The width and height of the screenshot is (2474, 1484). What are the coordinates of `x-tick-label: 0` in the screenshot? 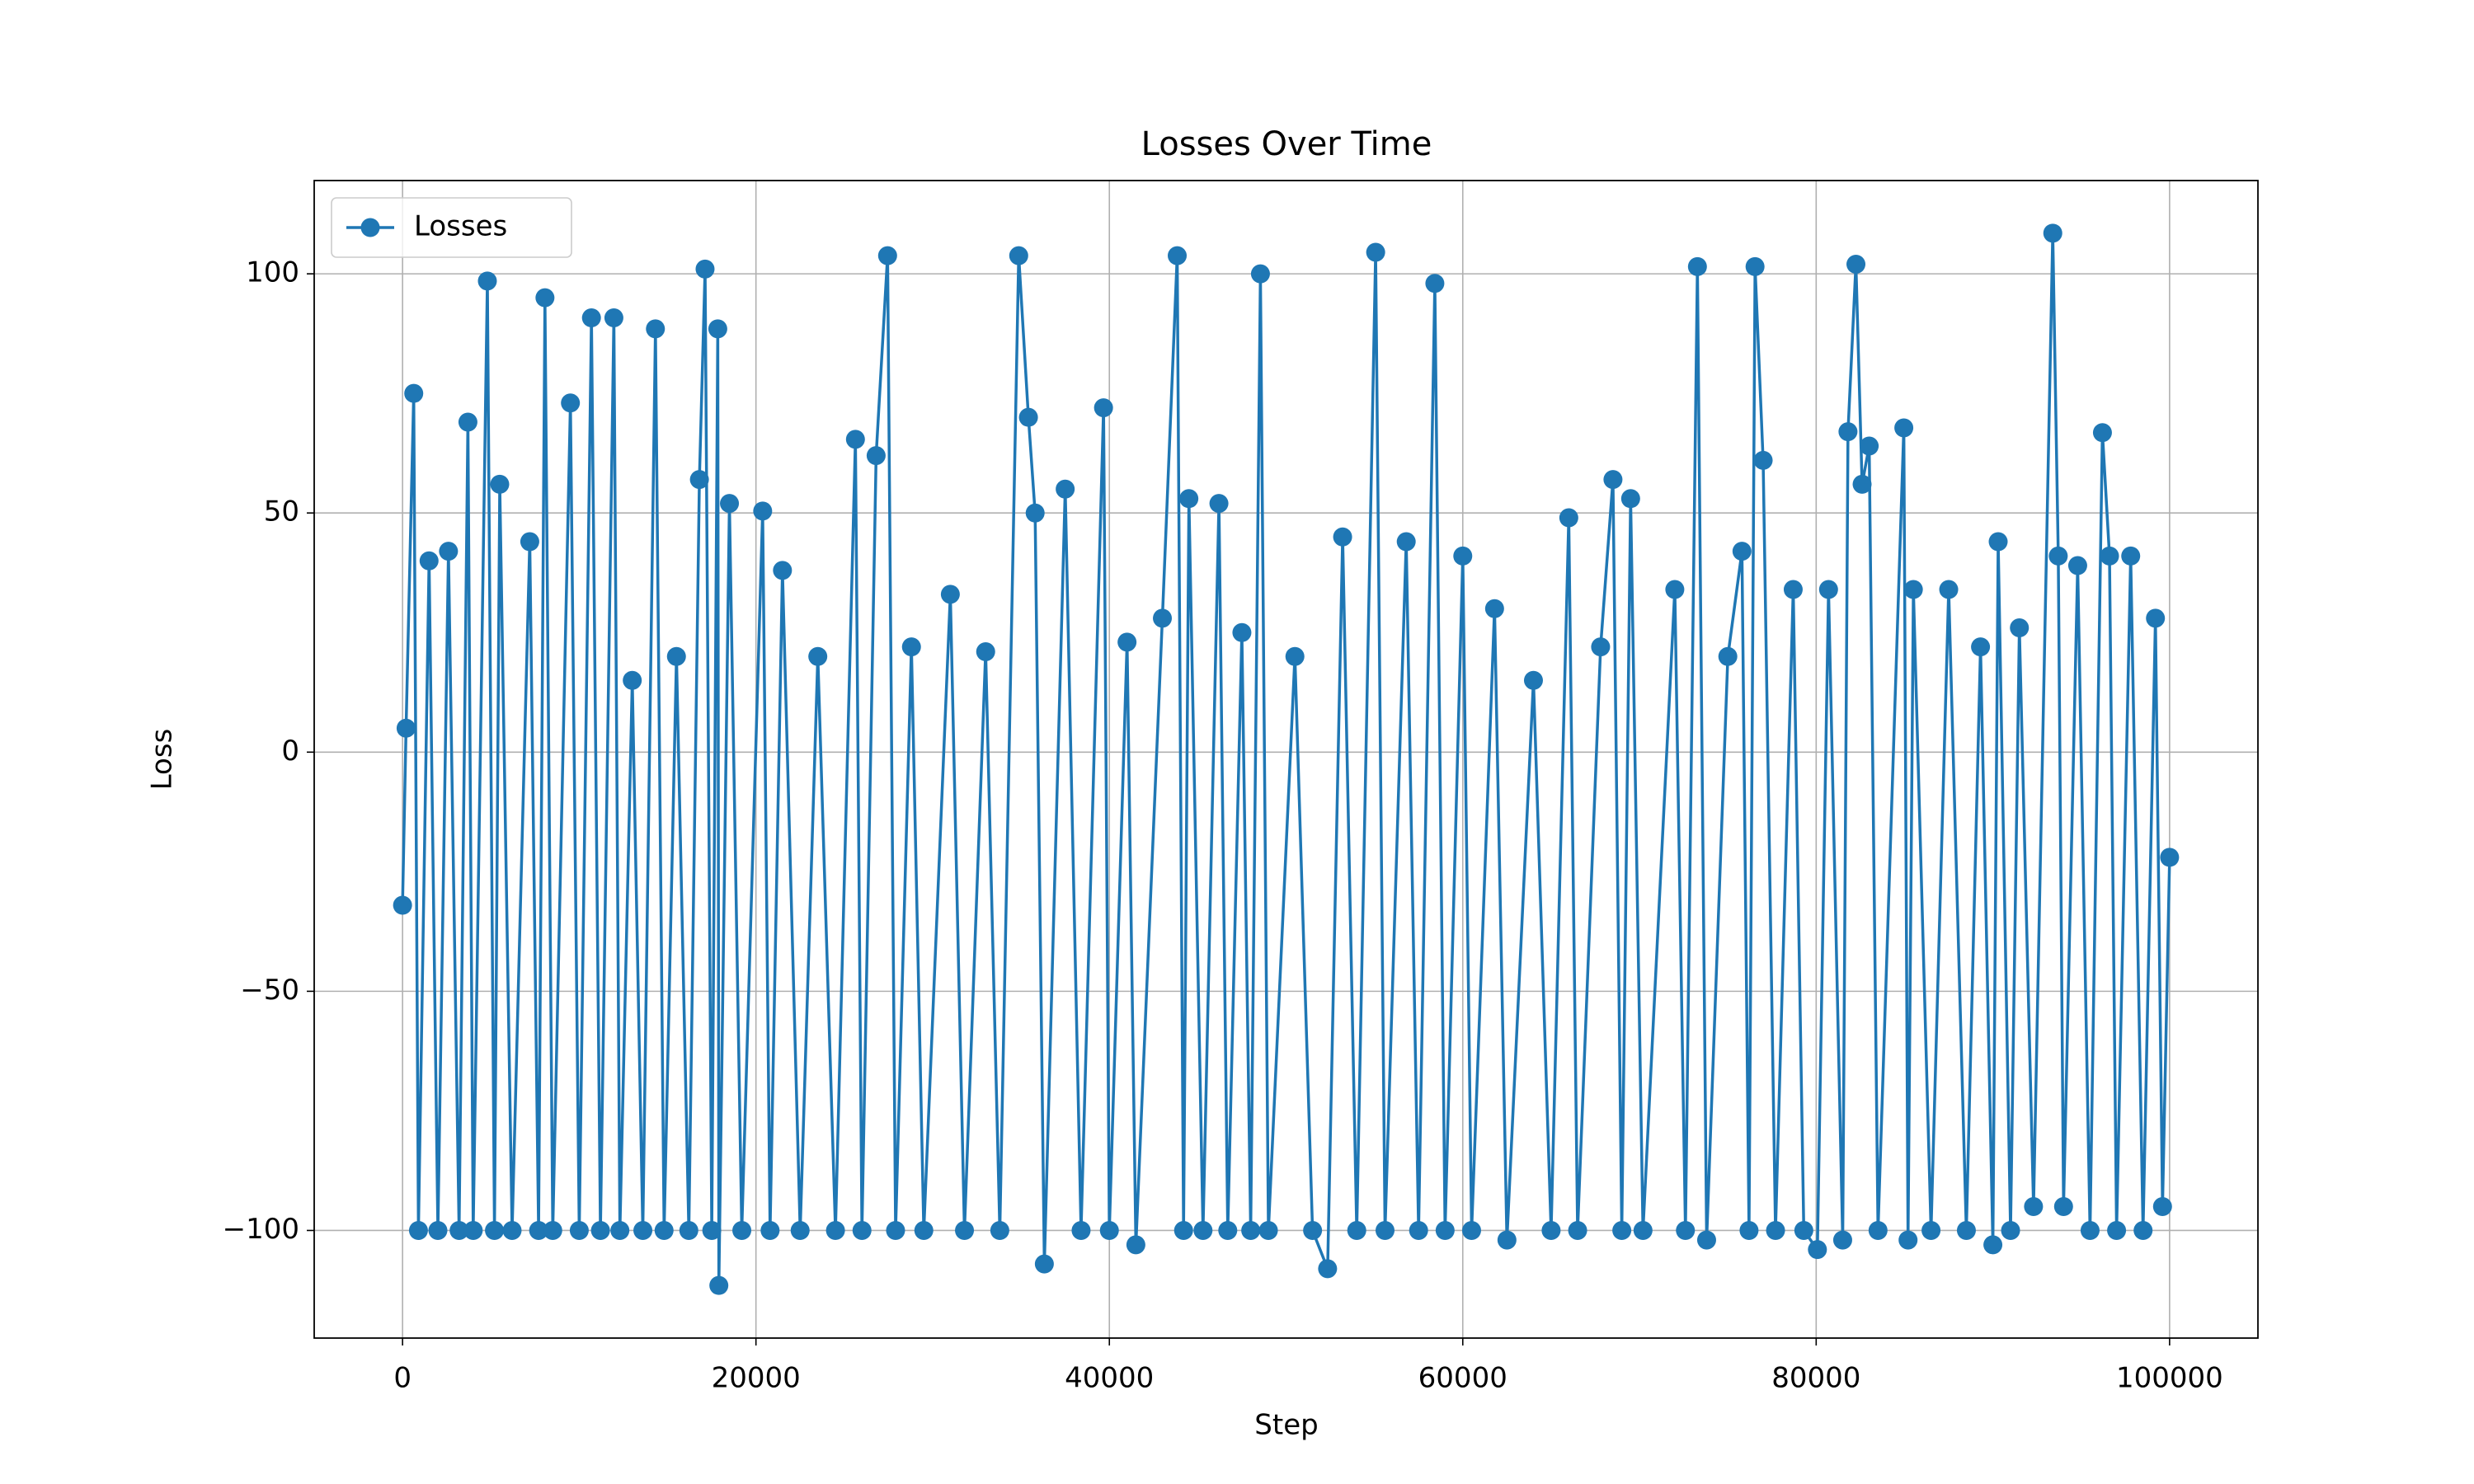 It's located at (402, 1378).